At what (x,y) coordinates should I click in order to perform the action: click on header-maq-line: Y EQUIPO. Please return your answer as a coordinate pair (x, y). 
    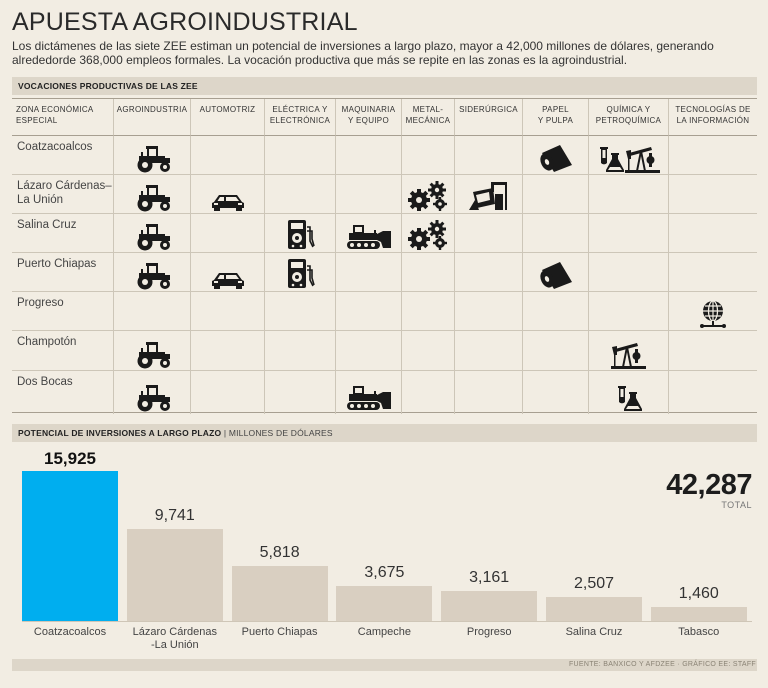
    Looking at the image, I should click on (368, 120).